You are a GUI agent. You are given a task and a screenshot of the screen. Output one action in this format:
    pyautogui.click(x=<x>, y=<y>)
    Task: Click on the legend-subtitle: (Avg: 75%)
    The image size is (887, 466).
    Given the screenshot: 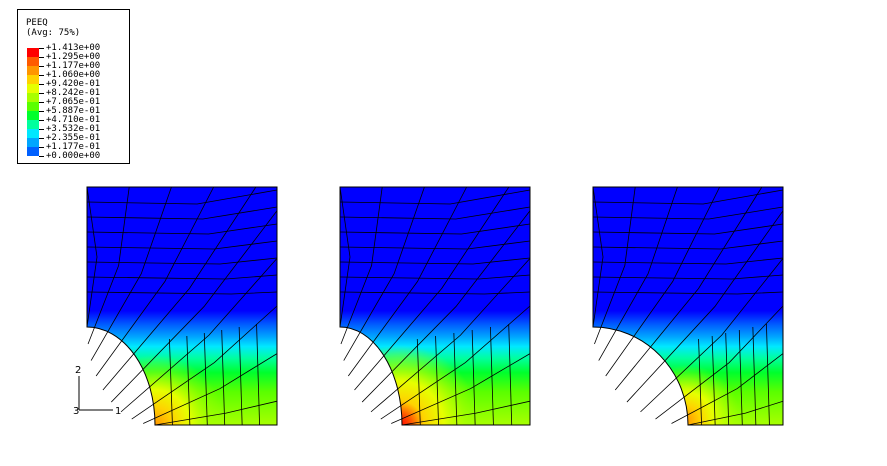 What is the action you would take?
    pyautogui.click(x=53, y=33)
    